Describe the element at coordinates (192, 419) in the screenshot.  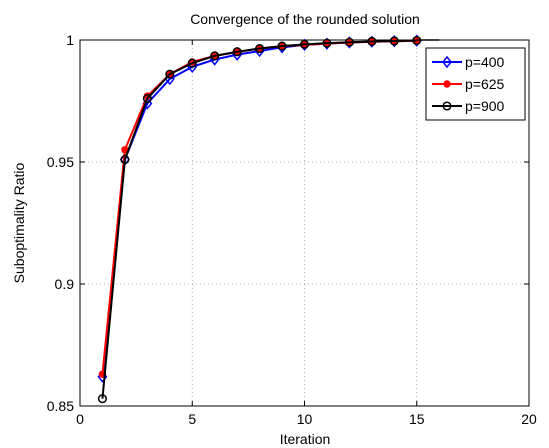
I see `x-tick-label: 5` at that location.